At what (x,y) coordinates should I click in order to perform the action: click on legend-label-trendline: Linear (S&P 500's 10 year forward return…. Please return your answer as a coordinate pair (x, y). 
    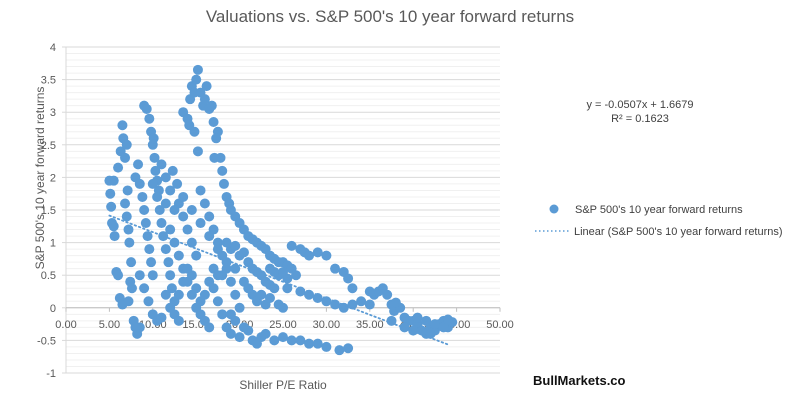
    Looking at the image, I should click on (678, 232).